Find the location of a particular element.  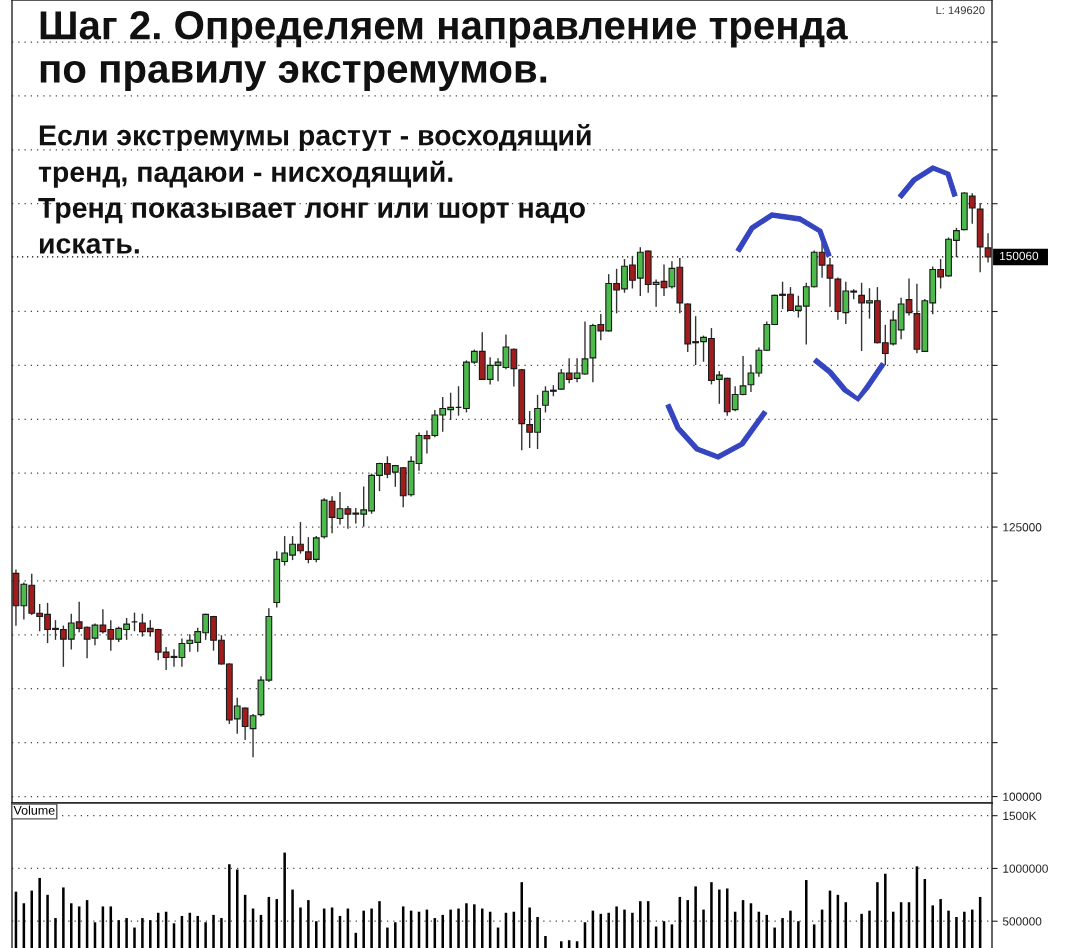

y-tick-label: 100000 is located at coordinates (1022, 796).